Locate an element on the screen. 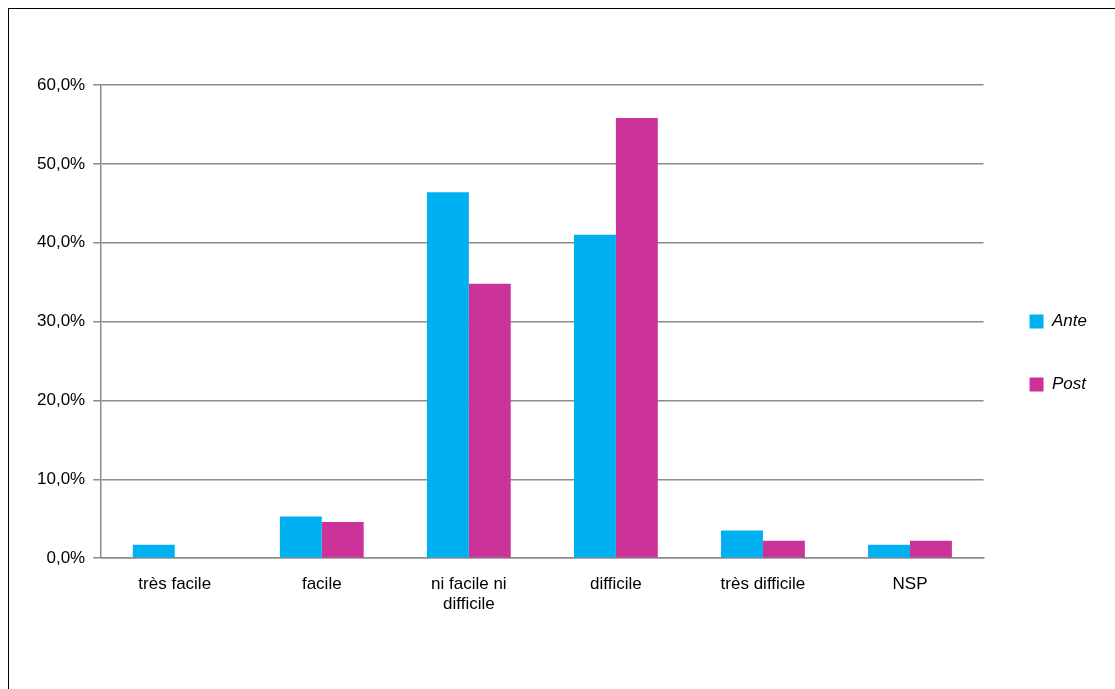 The image size is (1115, 689). x-tick-label: très difficile is located at coordinates (763, 584).